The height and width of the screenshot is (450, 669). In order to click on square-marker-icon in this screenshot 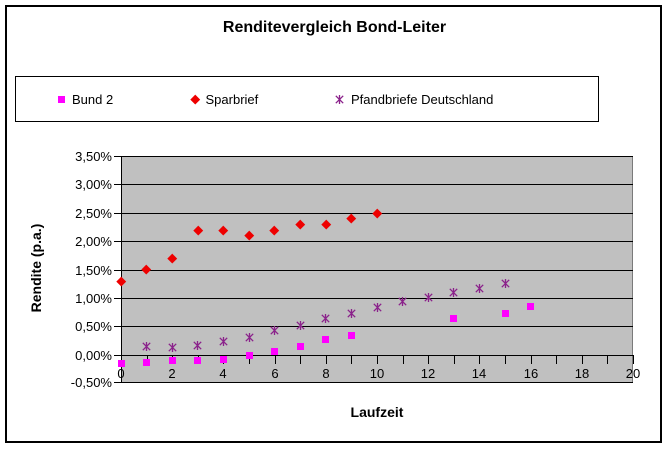, I will do `click(61, 99)`.